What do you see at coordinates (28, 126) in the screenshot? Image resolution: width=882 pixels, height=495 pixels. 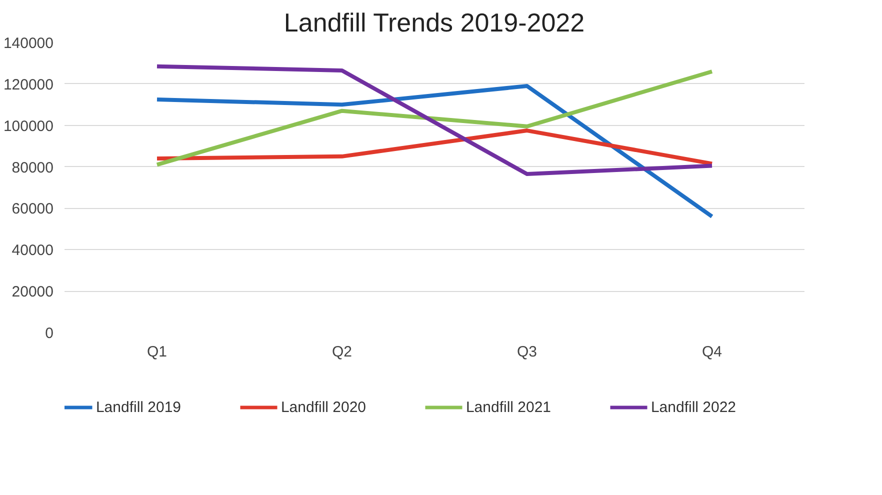 I see `y-tick-label: 100000` at bounding box center [28, 126].